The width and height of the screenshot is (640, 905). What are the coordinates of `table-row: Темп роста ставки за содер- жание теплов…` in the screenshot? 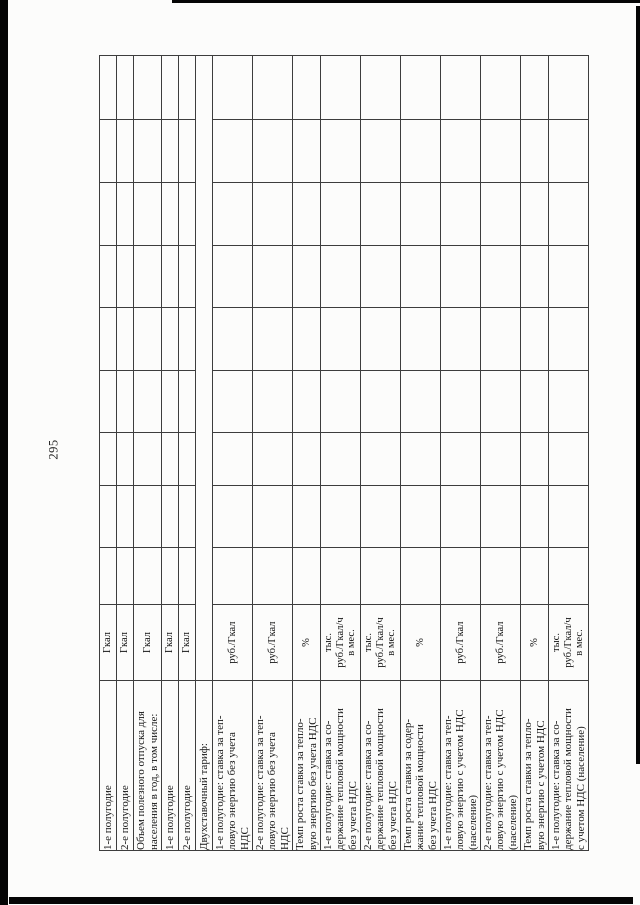 It's located at (420, 453).